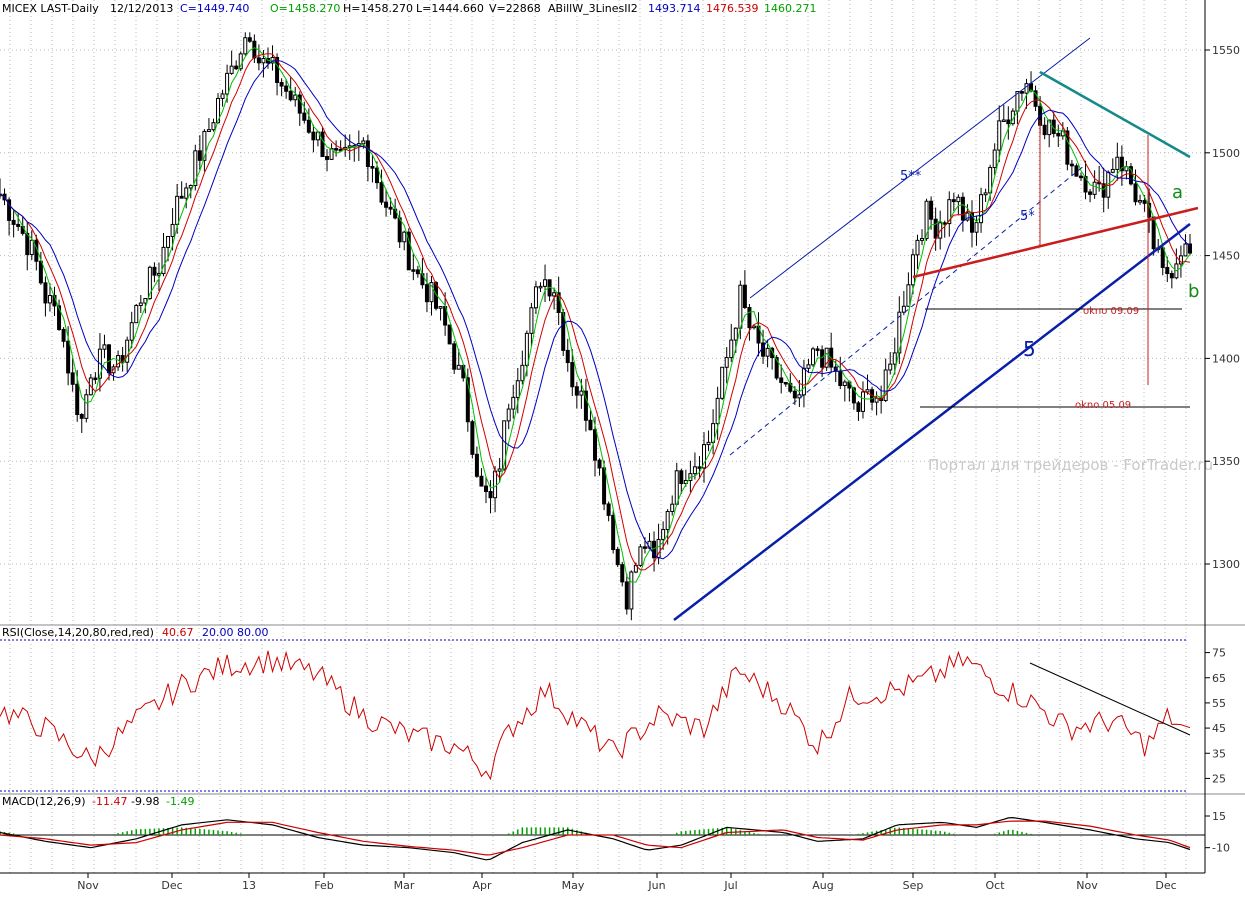 This screenshot has width=1245, height=909. What do you see at coordinates (1193, 291) in the screenshot?
I see `label-wave-b: b` at bounding box center [1193, 291].